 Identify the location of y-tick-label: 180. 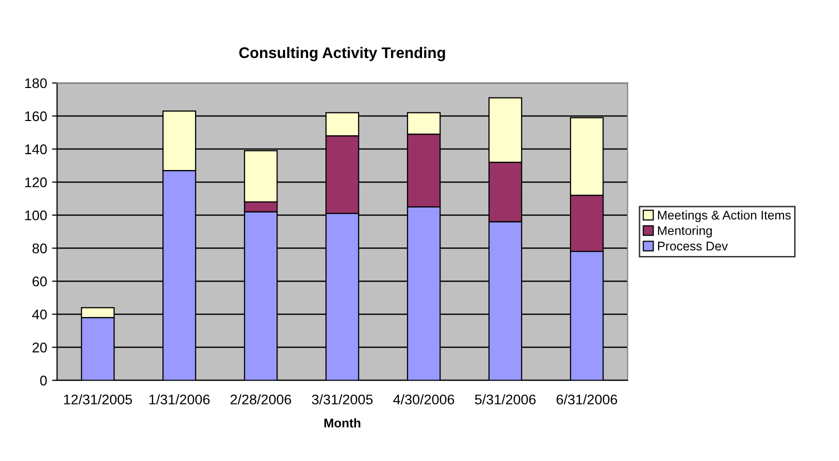
(36, 83).